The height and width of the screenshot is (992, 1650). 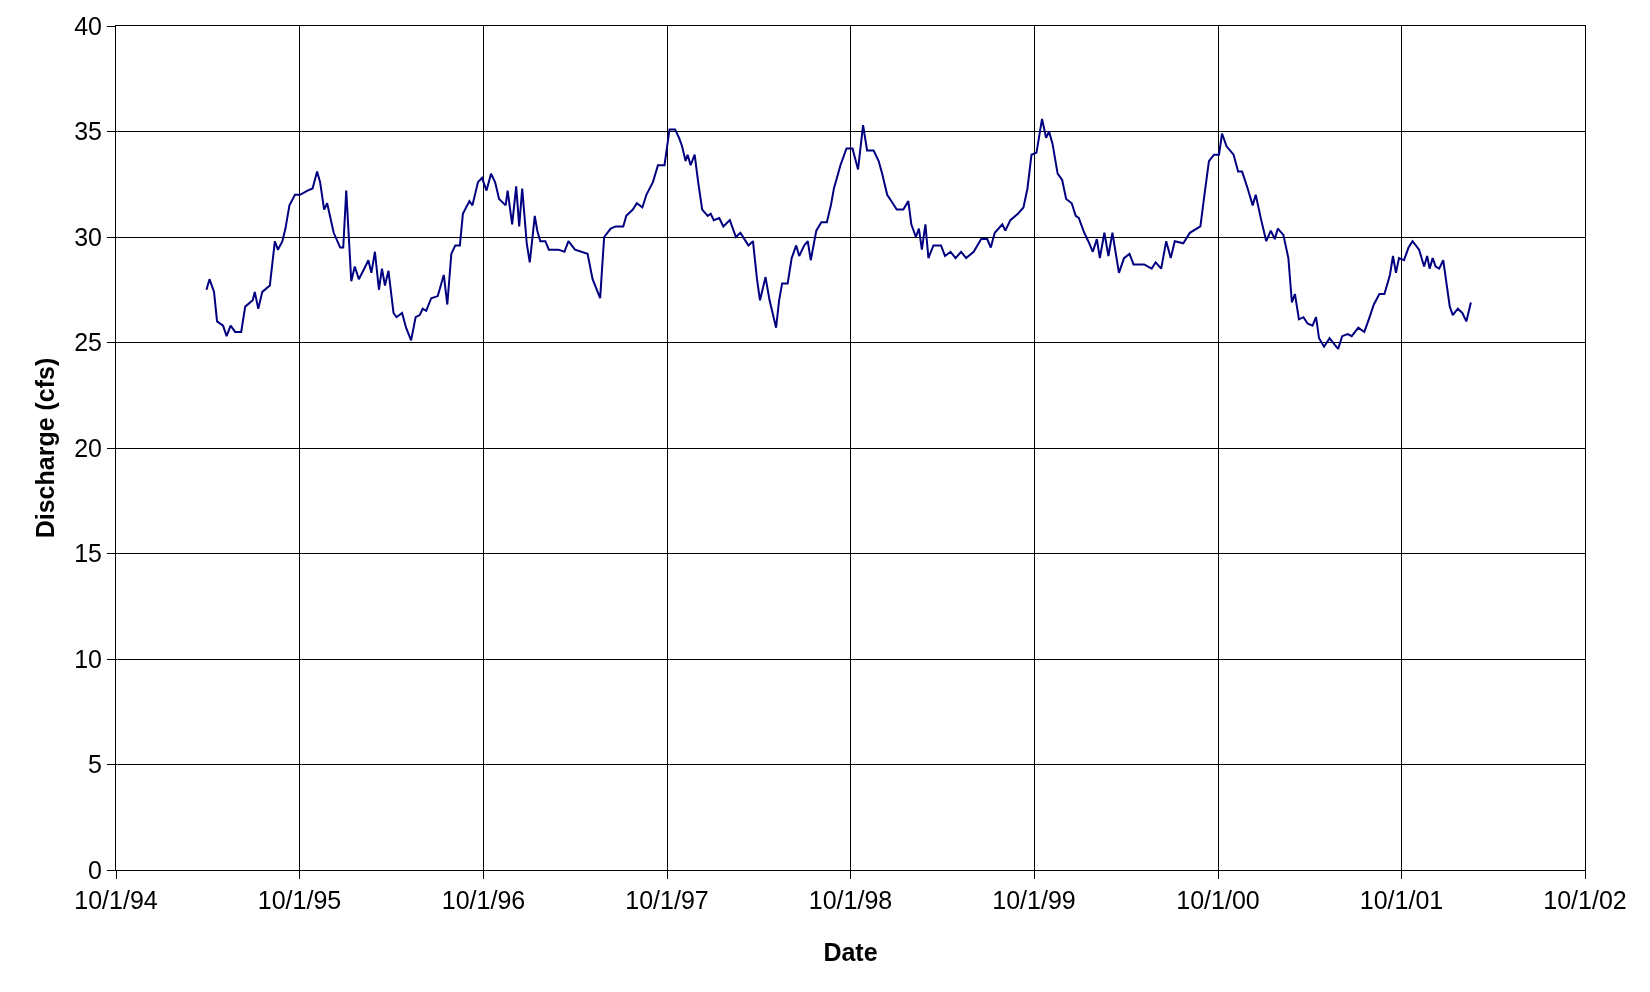 I want to click on x-tick-label: 10/1/97, so click(x=667, y=900).